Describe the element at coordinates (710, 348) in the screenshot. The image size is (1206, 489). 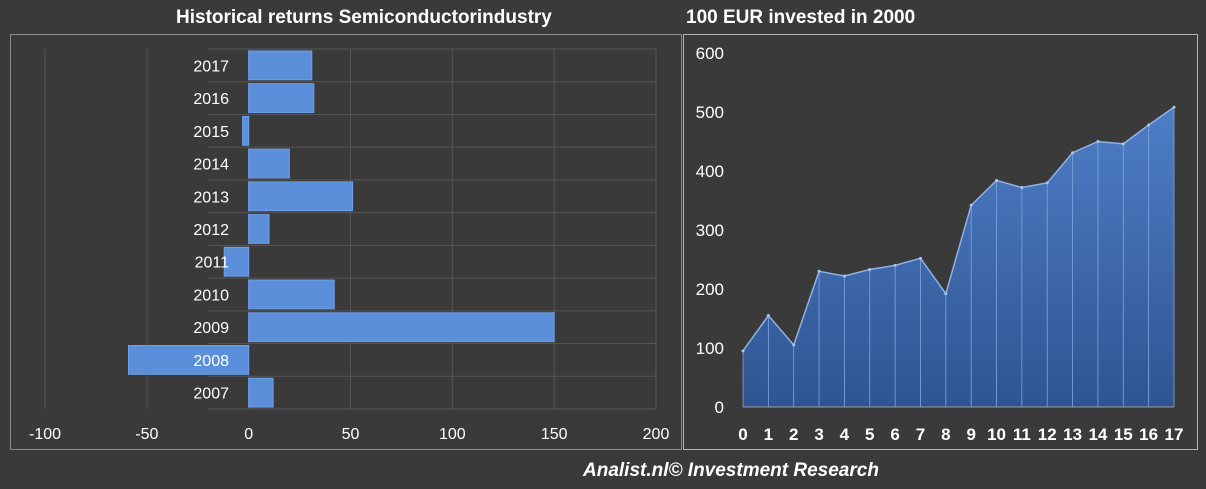
I see `area-y-tick-label: 100` at that location.